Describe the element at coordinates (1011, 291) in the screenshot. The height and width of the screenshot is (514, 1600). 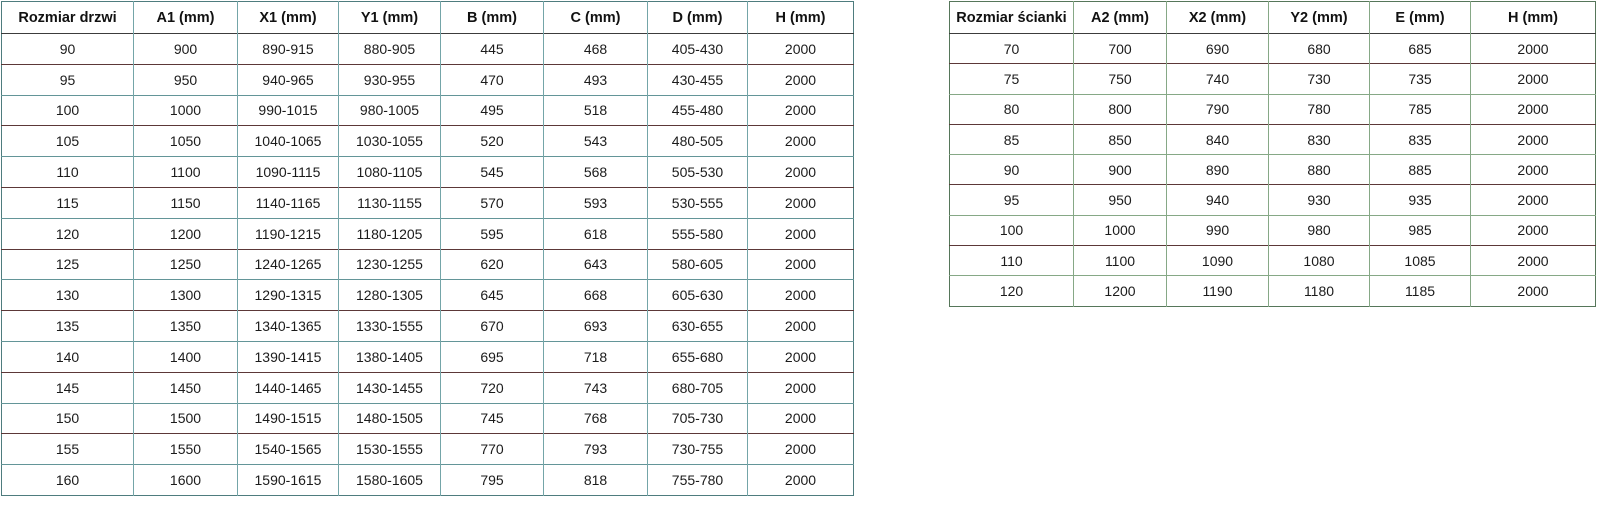
I see `table-cell: 120` at that location.